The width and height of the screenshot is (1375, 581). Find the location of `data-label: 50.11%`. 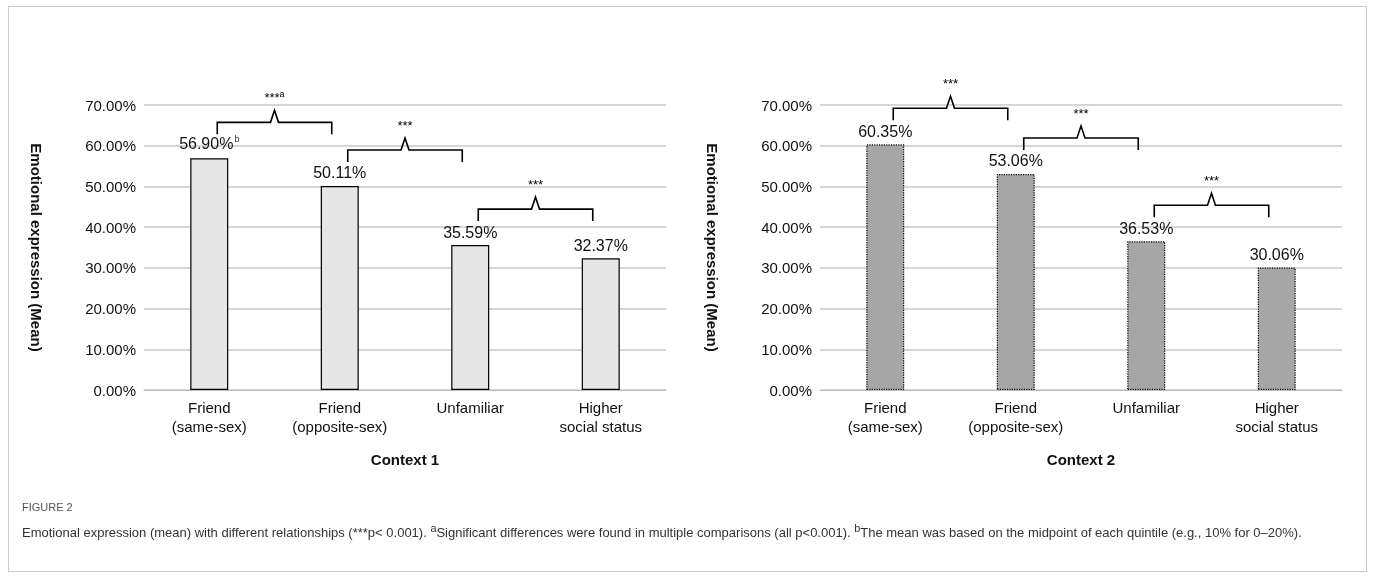

data-label: 50.11% is located at coordinates (340, 173).